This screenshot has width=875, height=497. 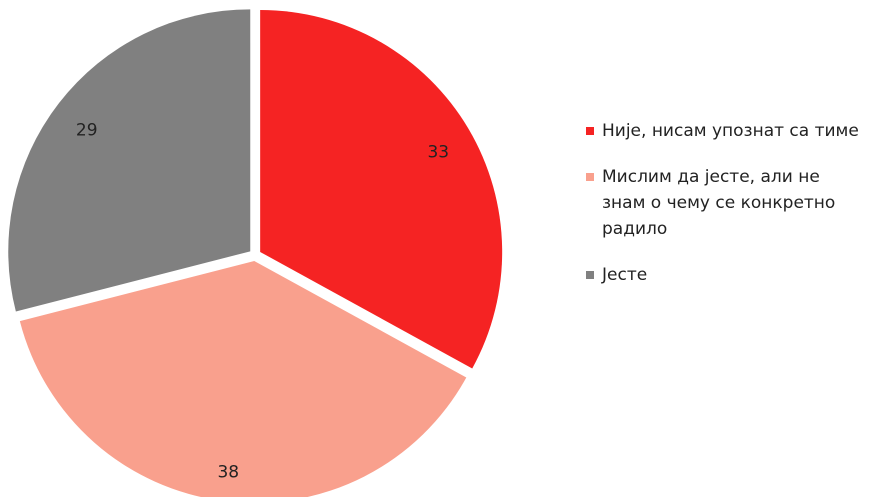 What do you see at coordinates (438, 153) in the screenshot?
I see `data-label: 33` at bounding box center [438, 153].